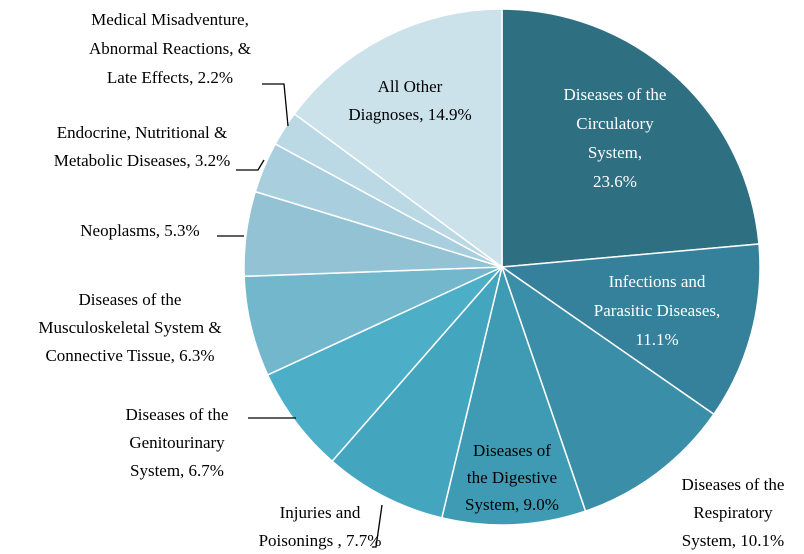 The width and height of the screenshot is (804, 554). I want to click on slice-label: Injuries and, so click(320, 512).